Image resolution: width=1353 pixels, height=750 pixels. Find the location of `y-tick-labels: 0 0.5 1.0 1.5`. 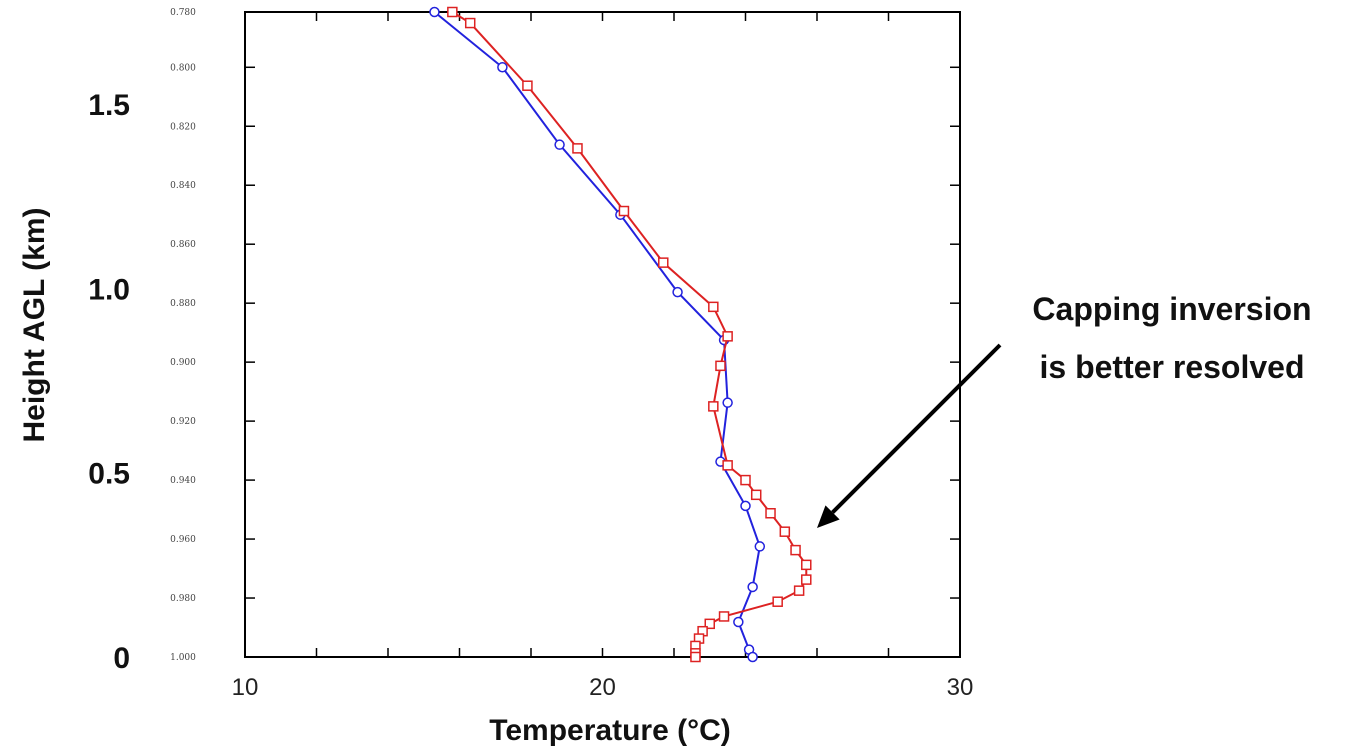

y-tick-labels: 0 0.5 1.0 1.5 is located at coordinates (109, 382).